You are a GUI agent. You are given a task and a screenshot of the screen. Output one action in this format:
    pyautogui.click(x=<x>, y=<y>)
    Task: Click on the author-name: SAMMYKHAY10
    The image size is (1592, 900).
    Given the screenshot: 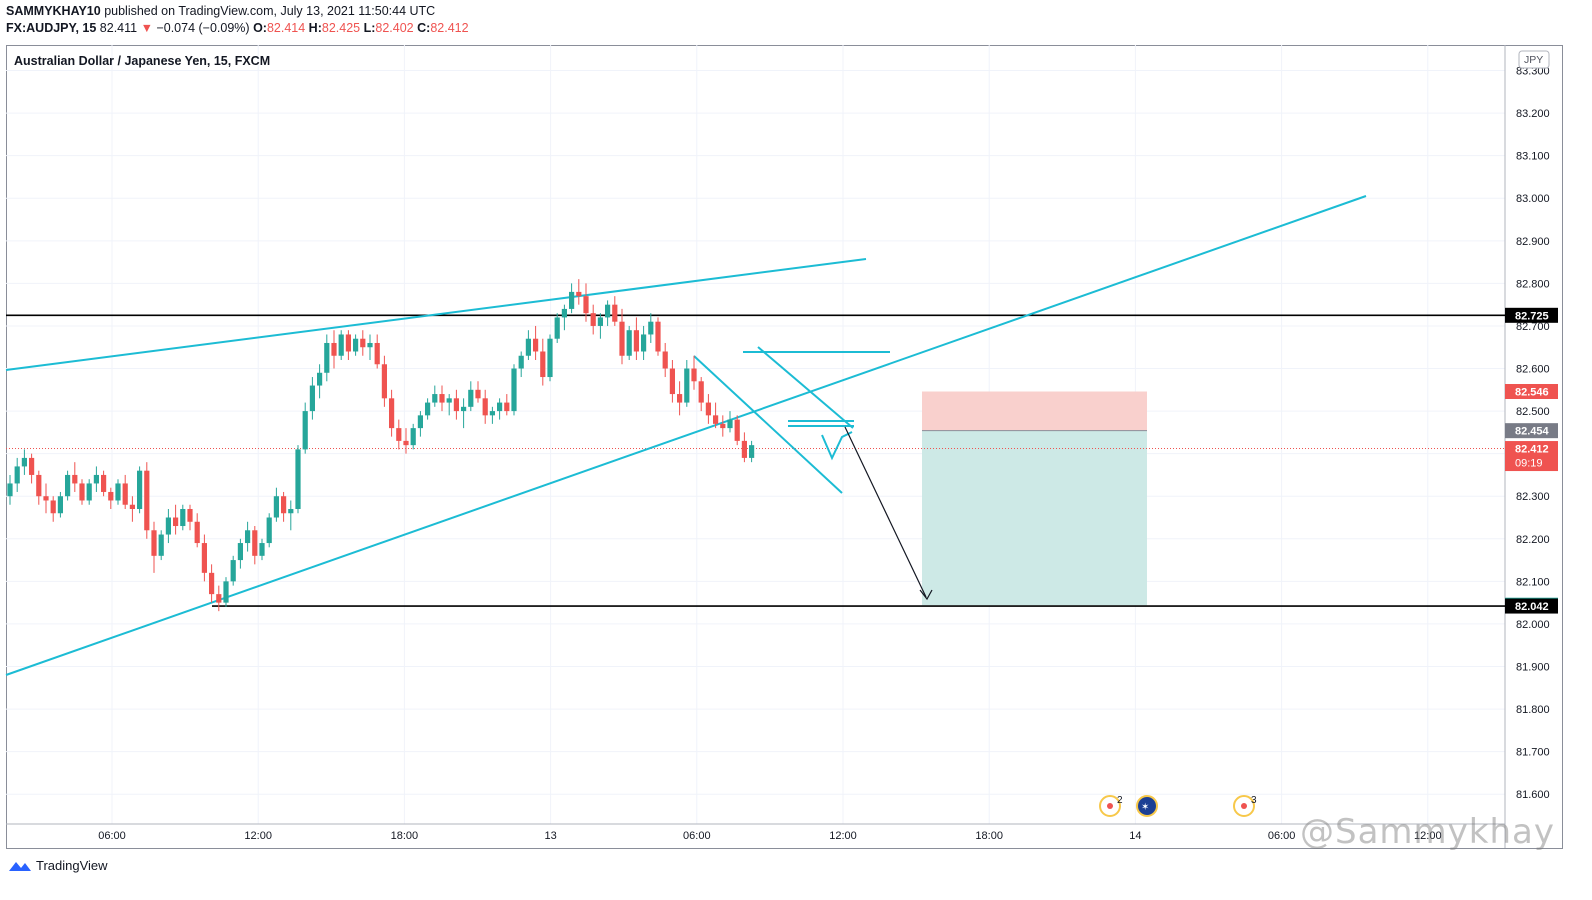 What is the action you would take?
    pyautogui.click(x=53, y=11)
    